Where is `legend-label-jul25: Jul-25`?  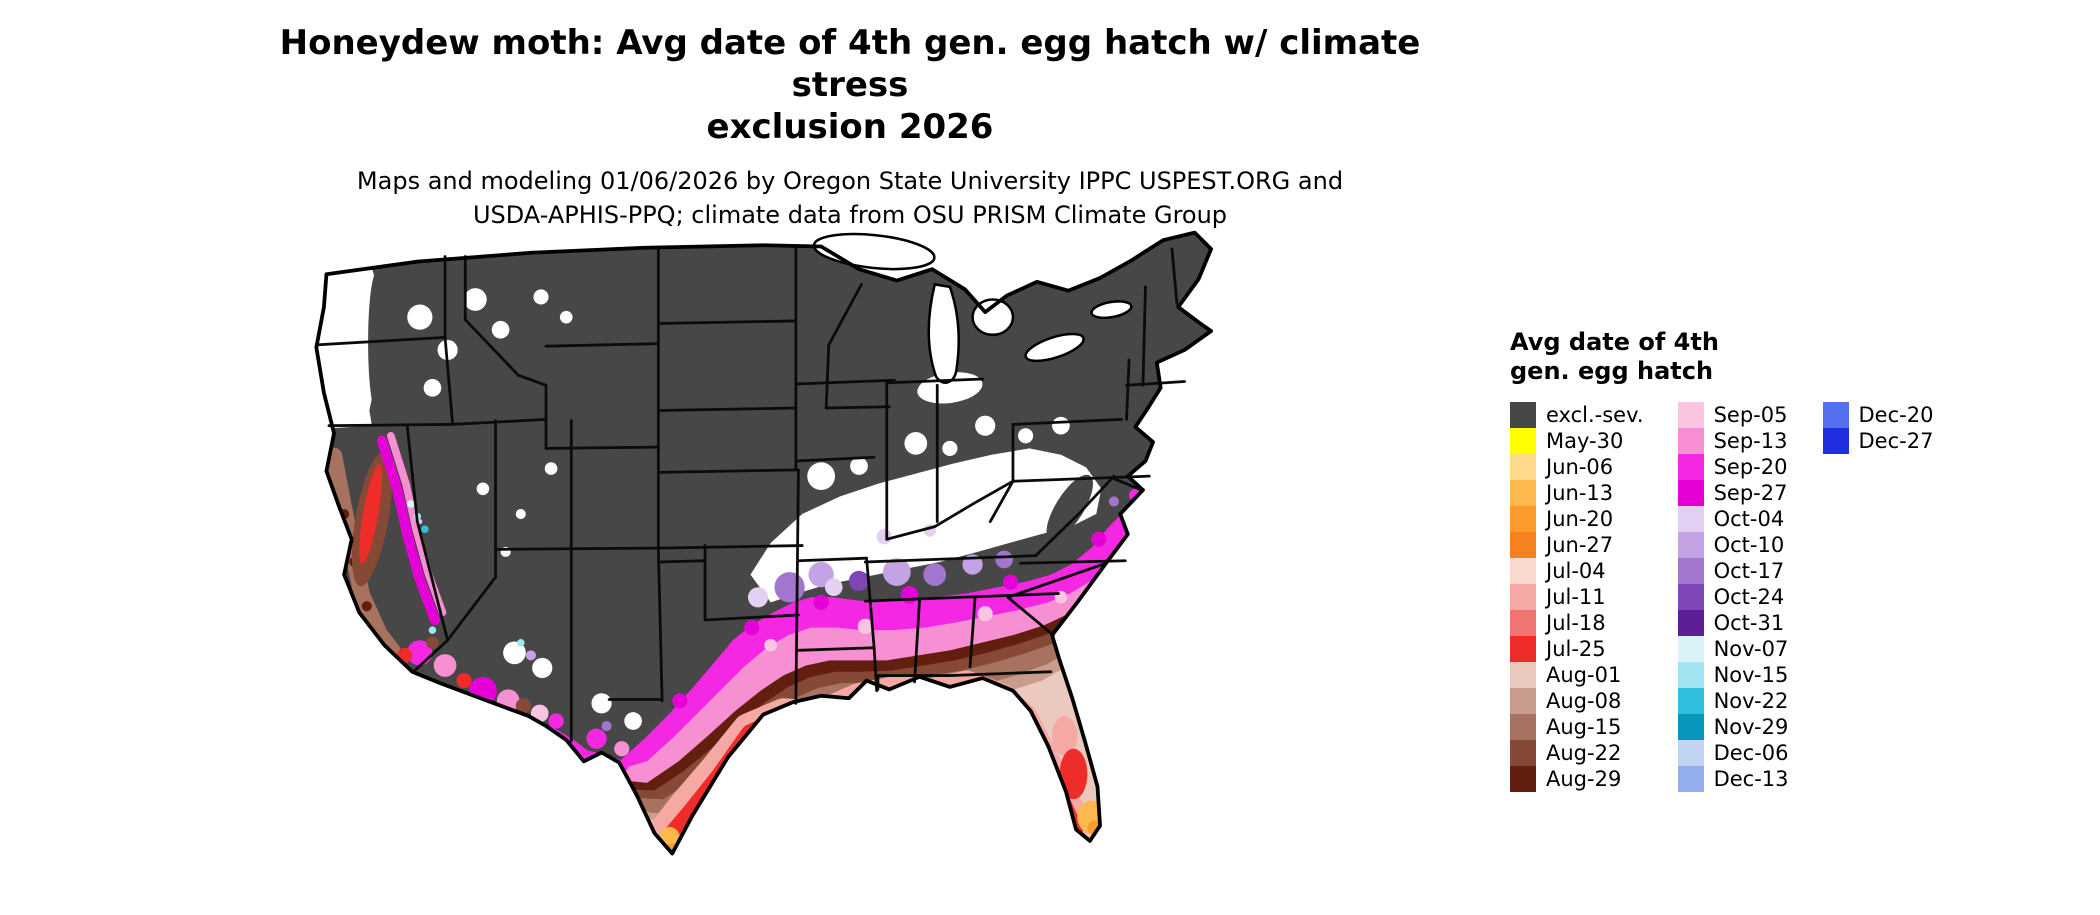
legend-label-jul25: Jul-25 is located at coordinates (1576, 649).